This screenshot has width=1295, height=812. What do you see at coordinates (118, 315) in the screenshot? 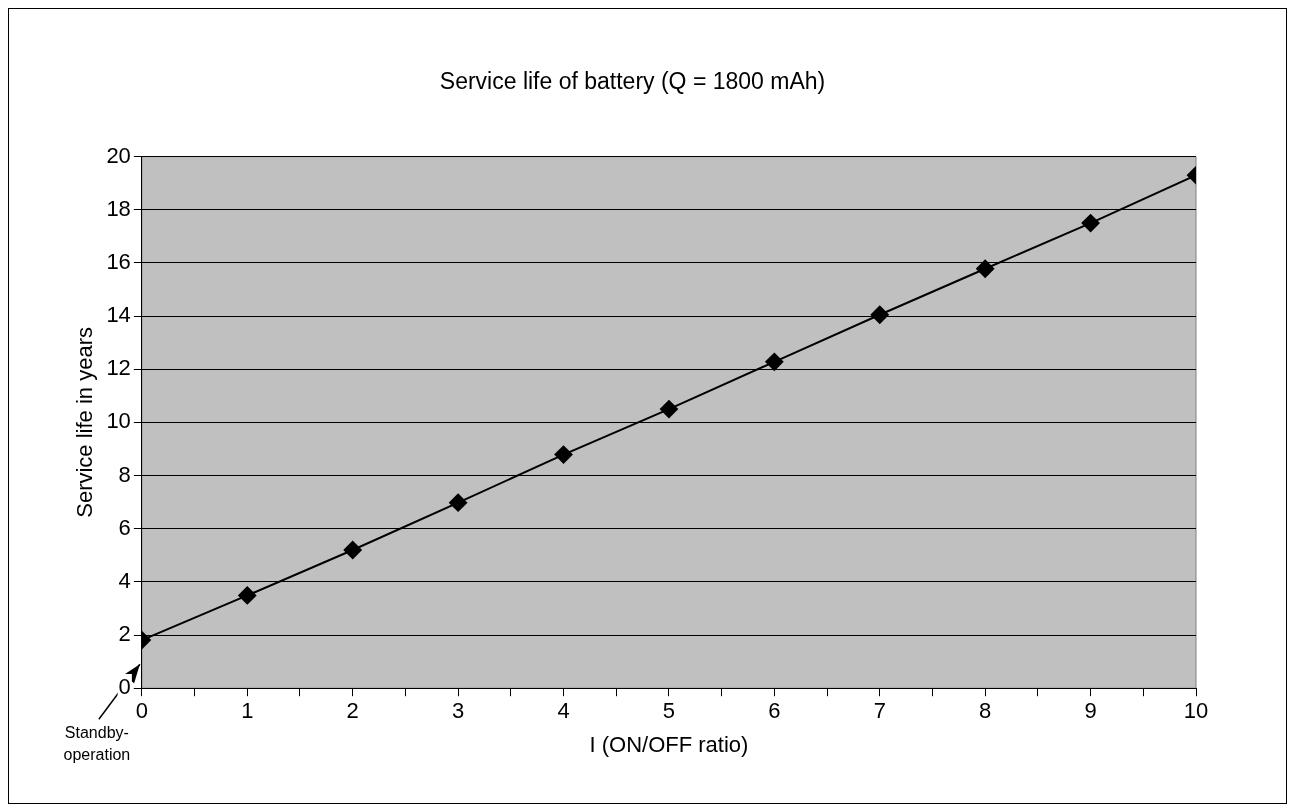
I see `y-tick-label: 14` at bounding box center [118, 315].